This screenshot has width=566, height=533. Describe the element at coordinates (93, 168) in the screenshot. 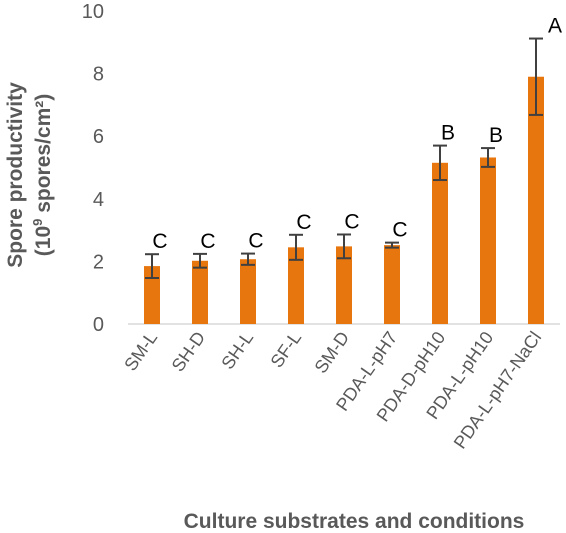

I see `y-axis-ticks: 0 2 4 6 8 10` at that location.